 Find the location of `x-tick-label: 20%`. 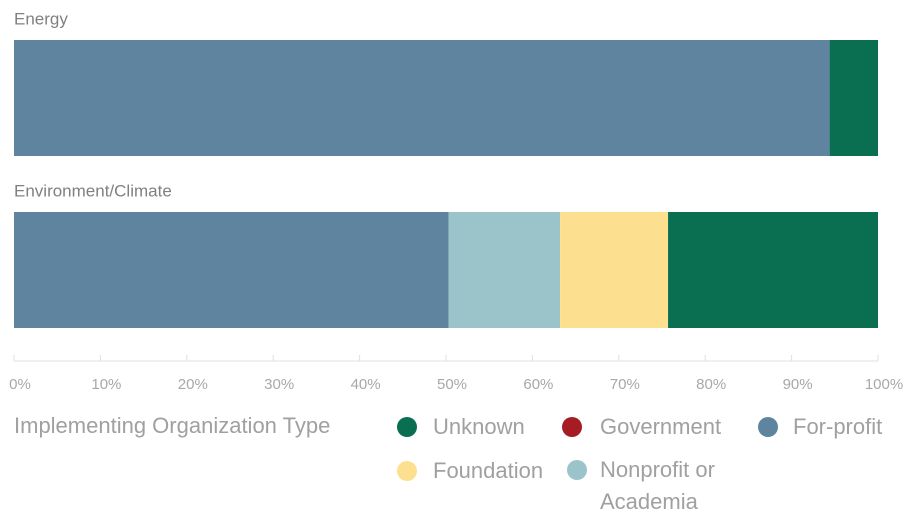

x-tick-label: 20% is located at coordinates (193, 384).